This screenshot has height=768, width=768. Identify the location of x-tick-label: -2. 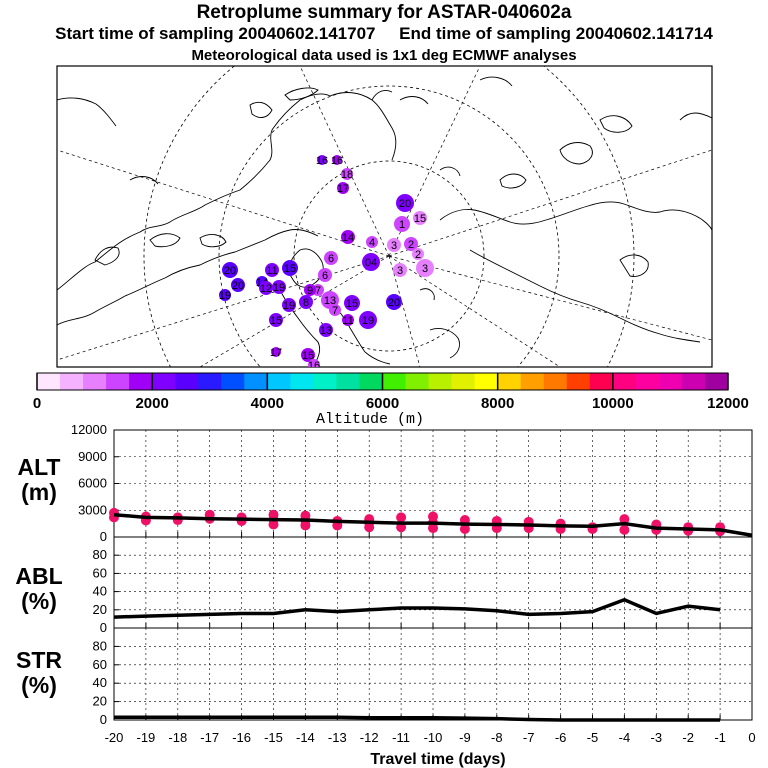
(688, 737).